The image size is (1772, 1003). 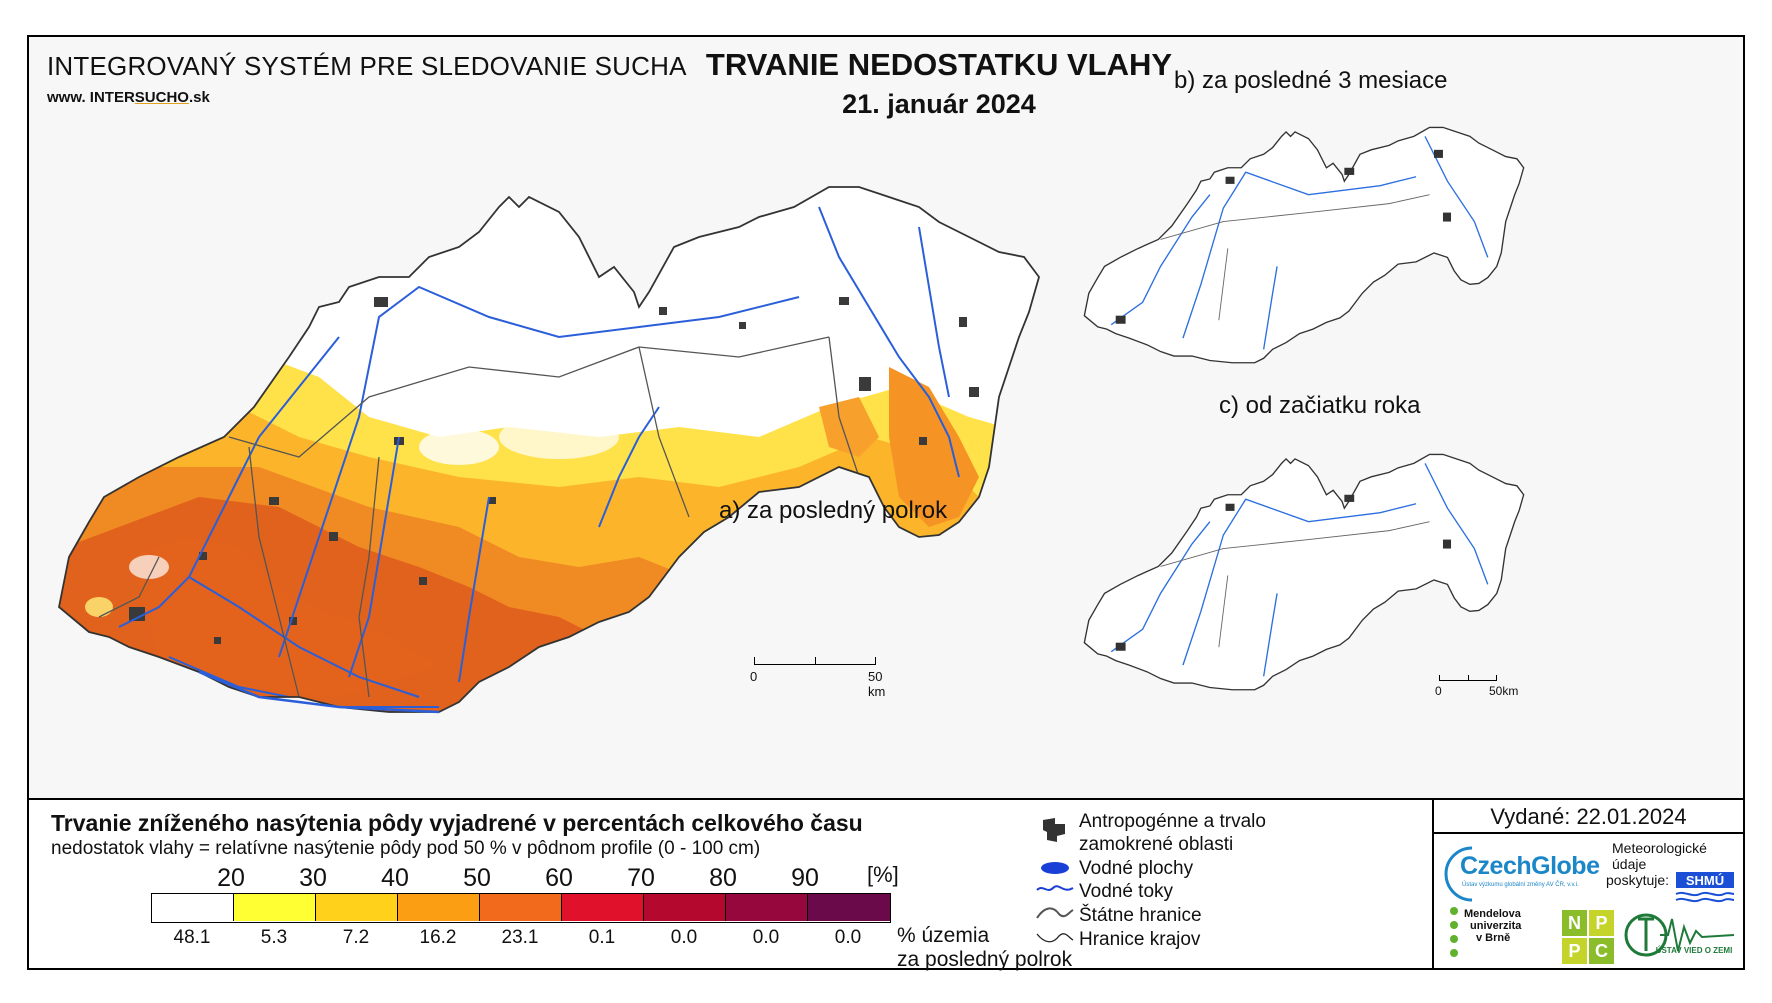 I want to click on issued-date: Vydané: 22.01.2024, so click(x=1588, y=817).